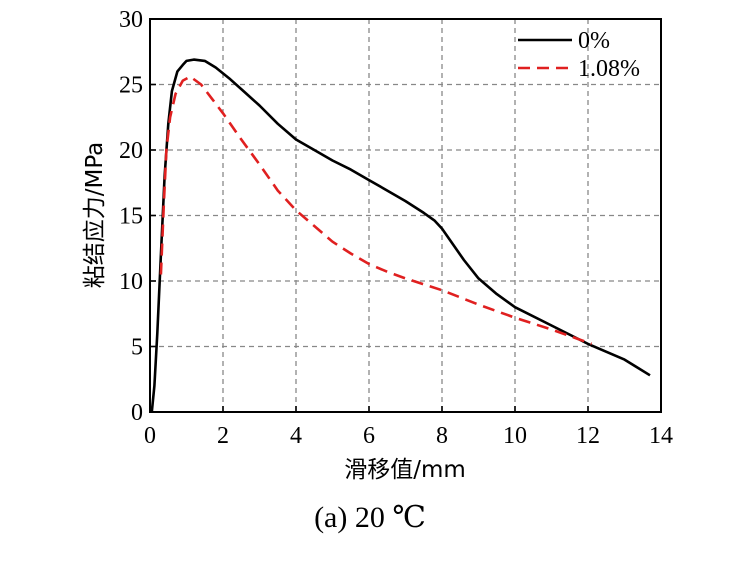  Describe the element at coordinates (131, 282) in the screenshot. I see `y-tick-label-10: 10` at that location.